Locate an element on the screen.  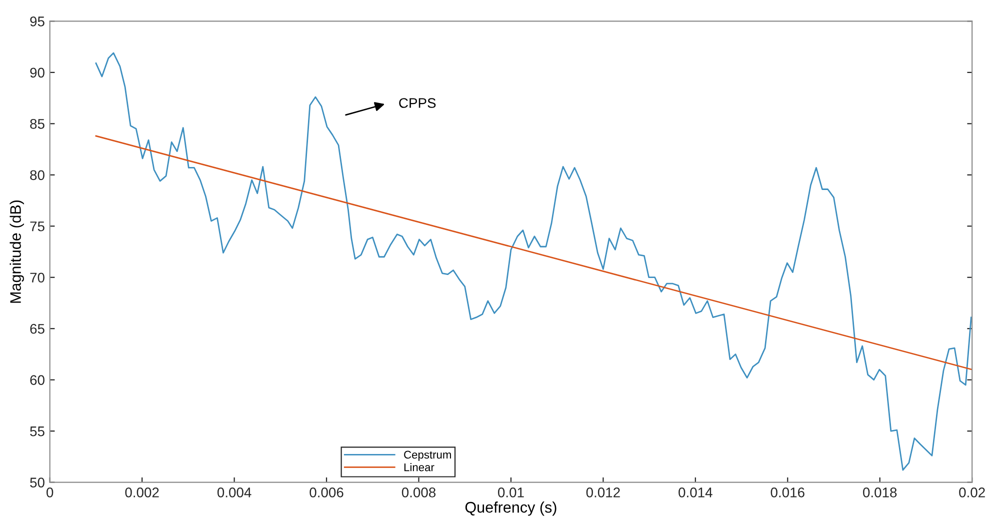
y-tick-label: 95 is located at coordinates (37, 21).